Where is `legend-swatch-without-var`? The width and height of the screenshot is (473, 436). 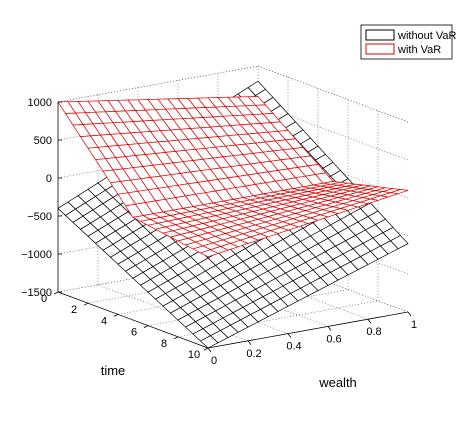
legend-swatch-without-var is located at coordinates (380, 35).